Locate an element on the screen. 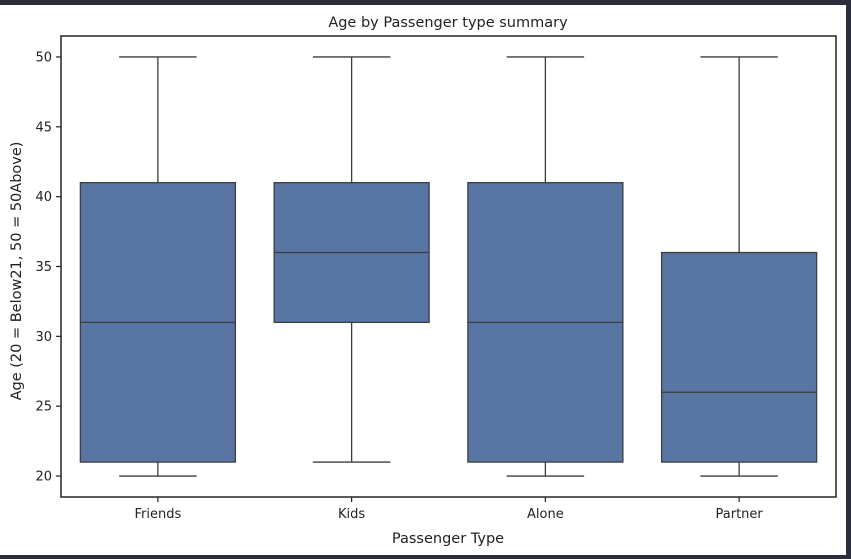 This screenshot has height=559, width=851. box-friends is located at coordinates (158, 266).